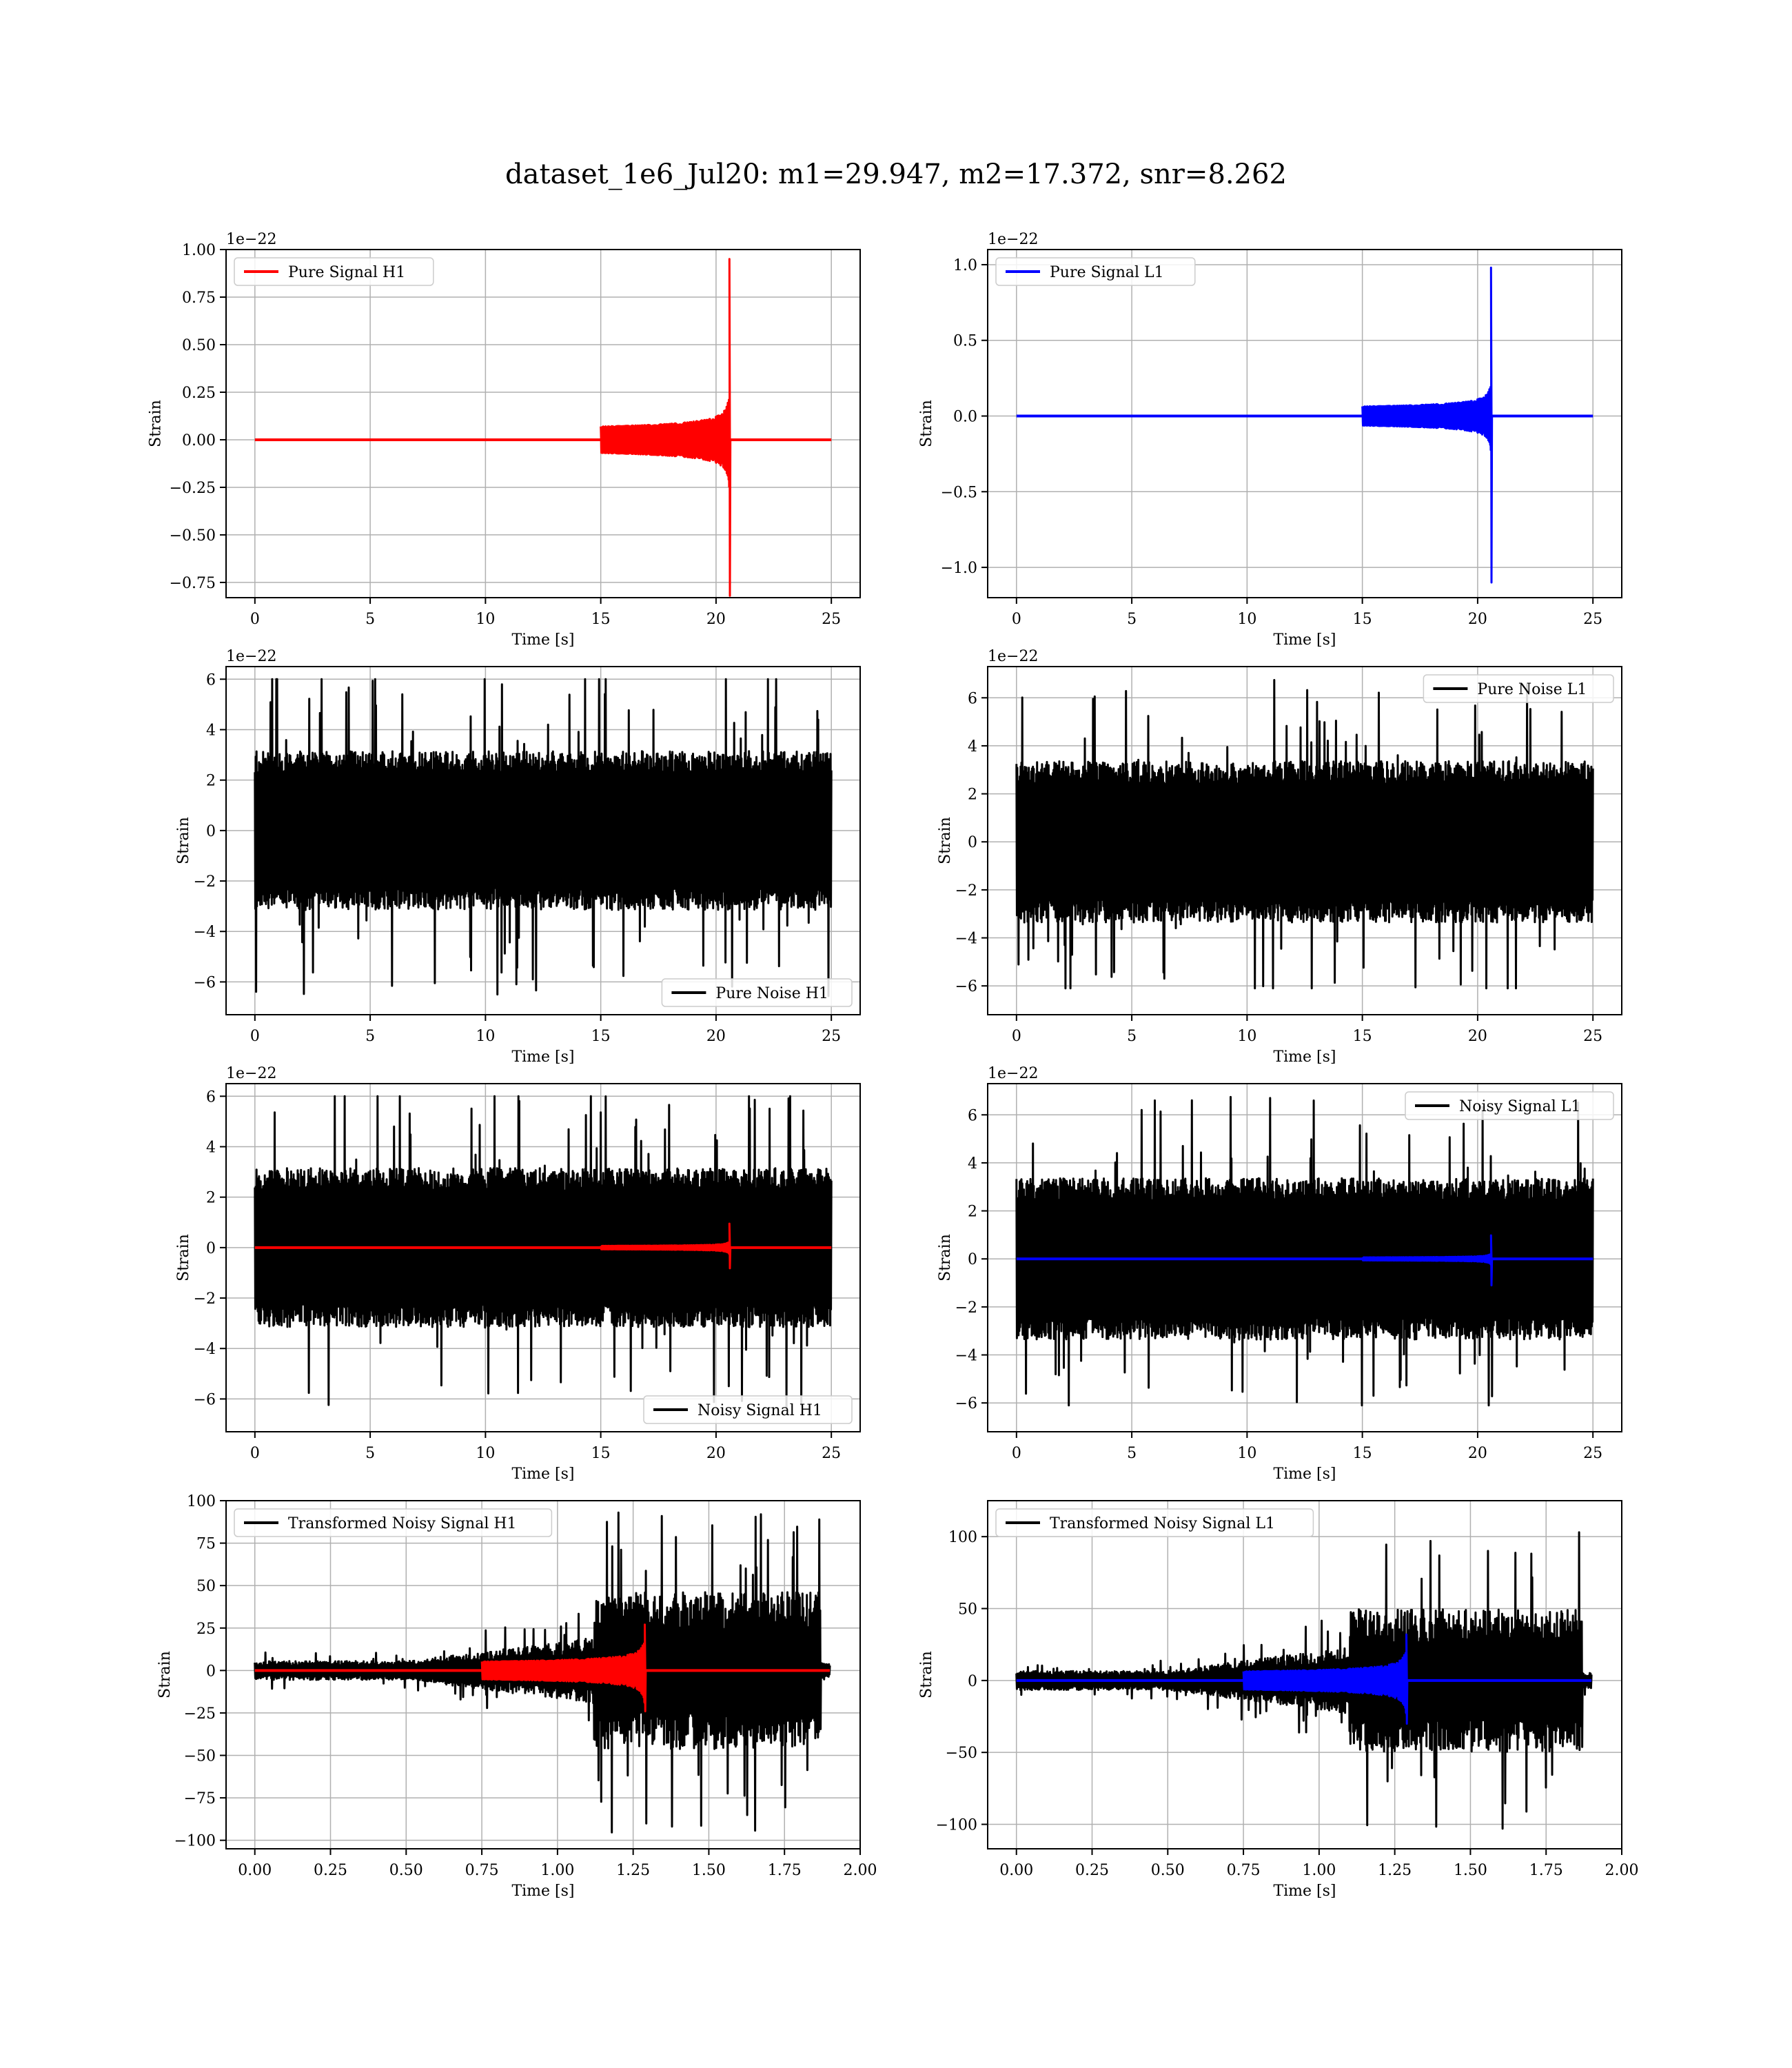 This screenshot has height=2068, width=1792. Describe the element at coordinates (1162, 1524) in the screenshot. I see `legend-label: Transformed Noisy Signal L1` at that location.